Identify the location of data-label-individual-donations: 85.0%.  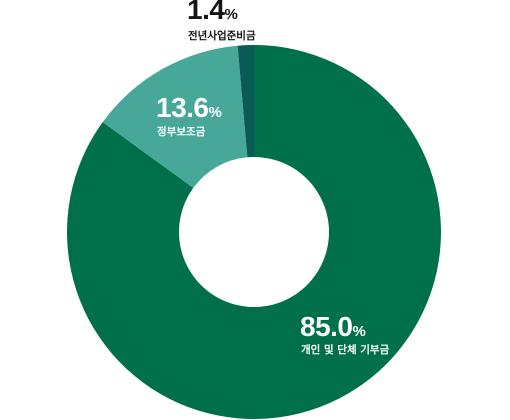
(333, 326).